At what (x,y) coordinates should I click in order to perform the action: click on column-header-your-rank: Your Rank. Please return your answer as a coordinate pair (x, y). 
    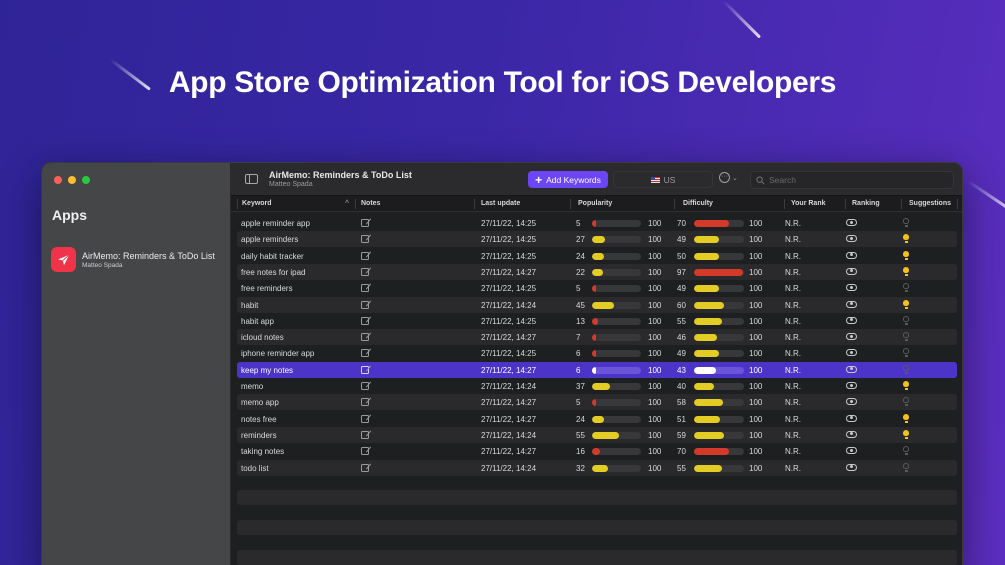
    Looking at the image, I should click on (808, 203).